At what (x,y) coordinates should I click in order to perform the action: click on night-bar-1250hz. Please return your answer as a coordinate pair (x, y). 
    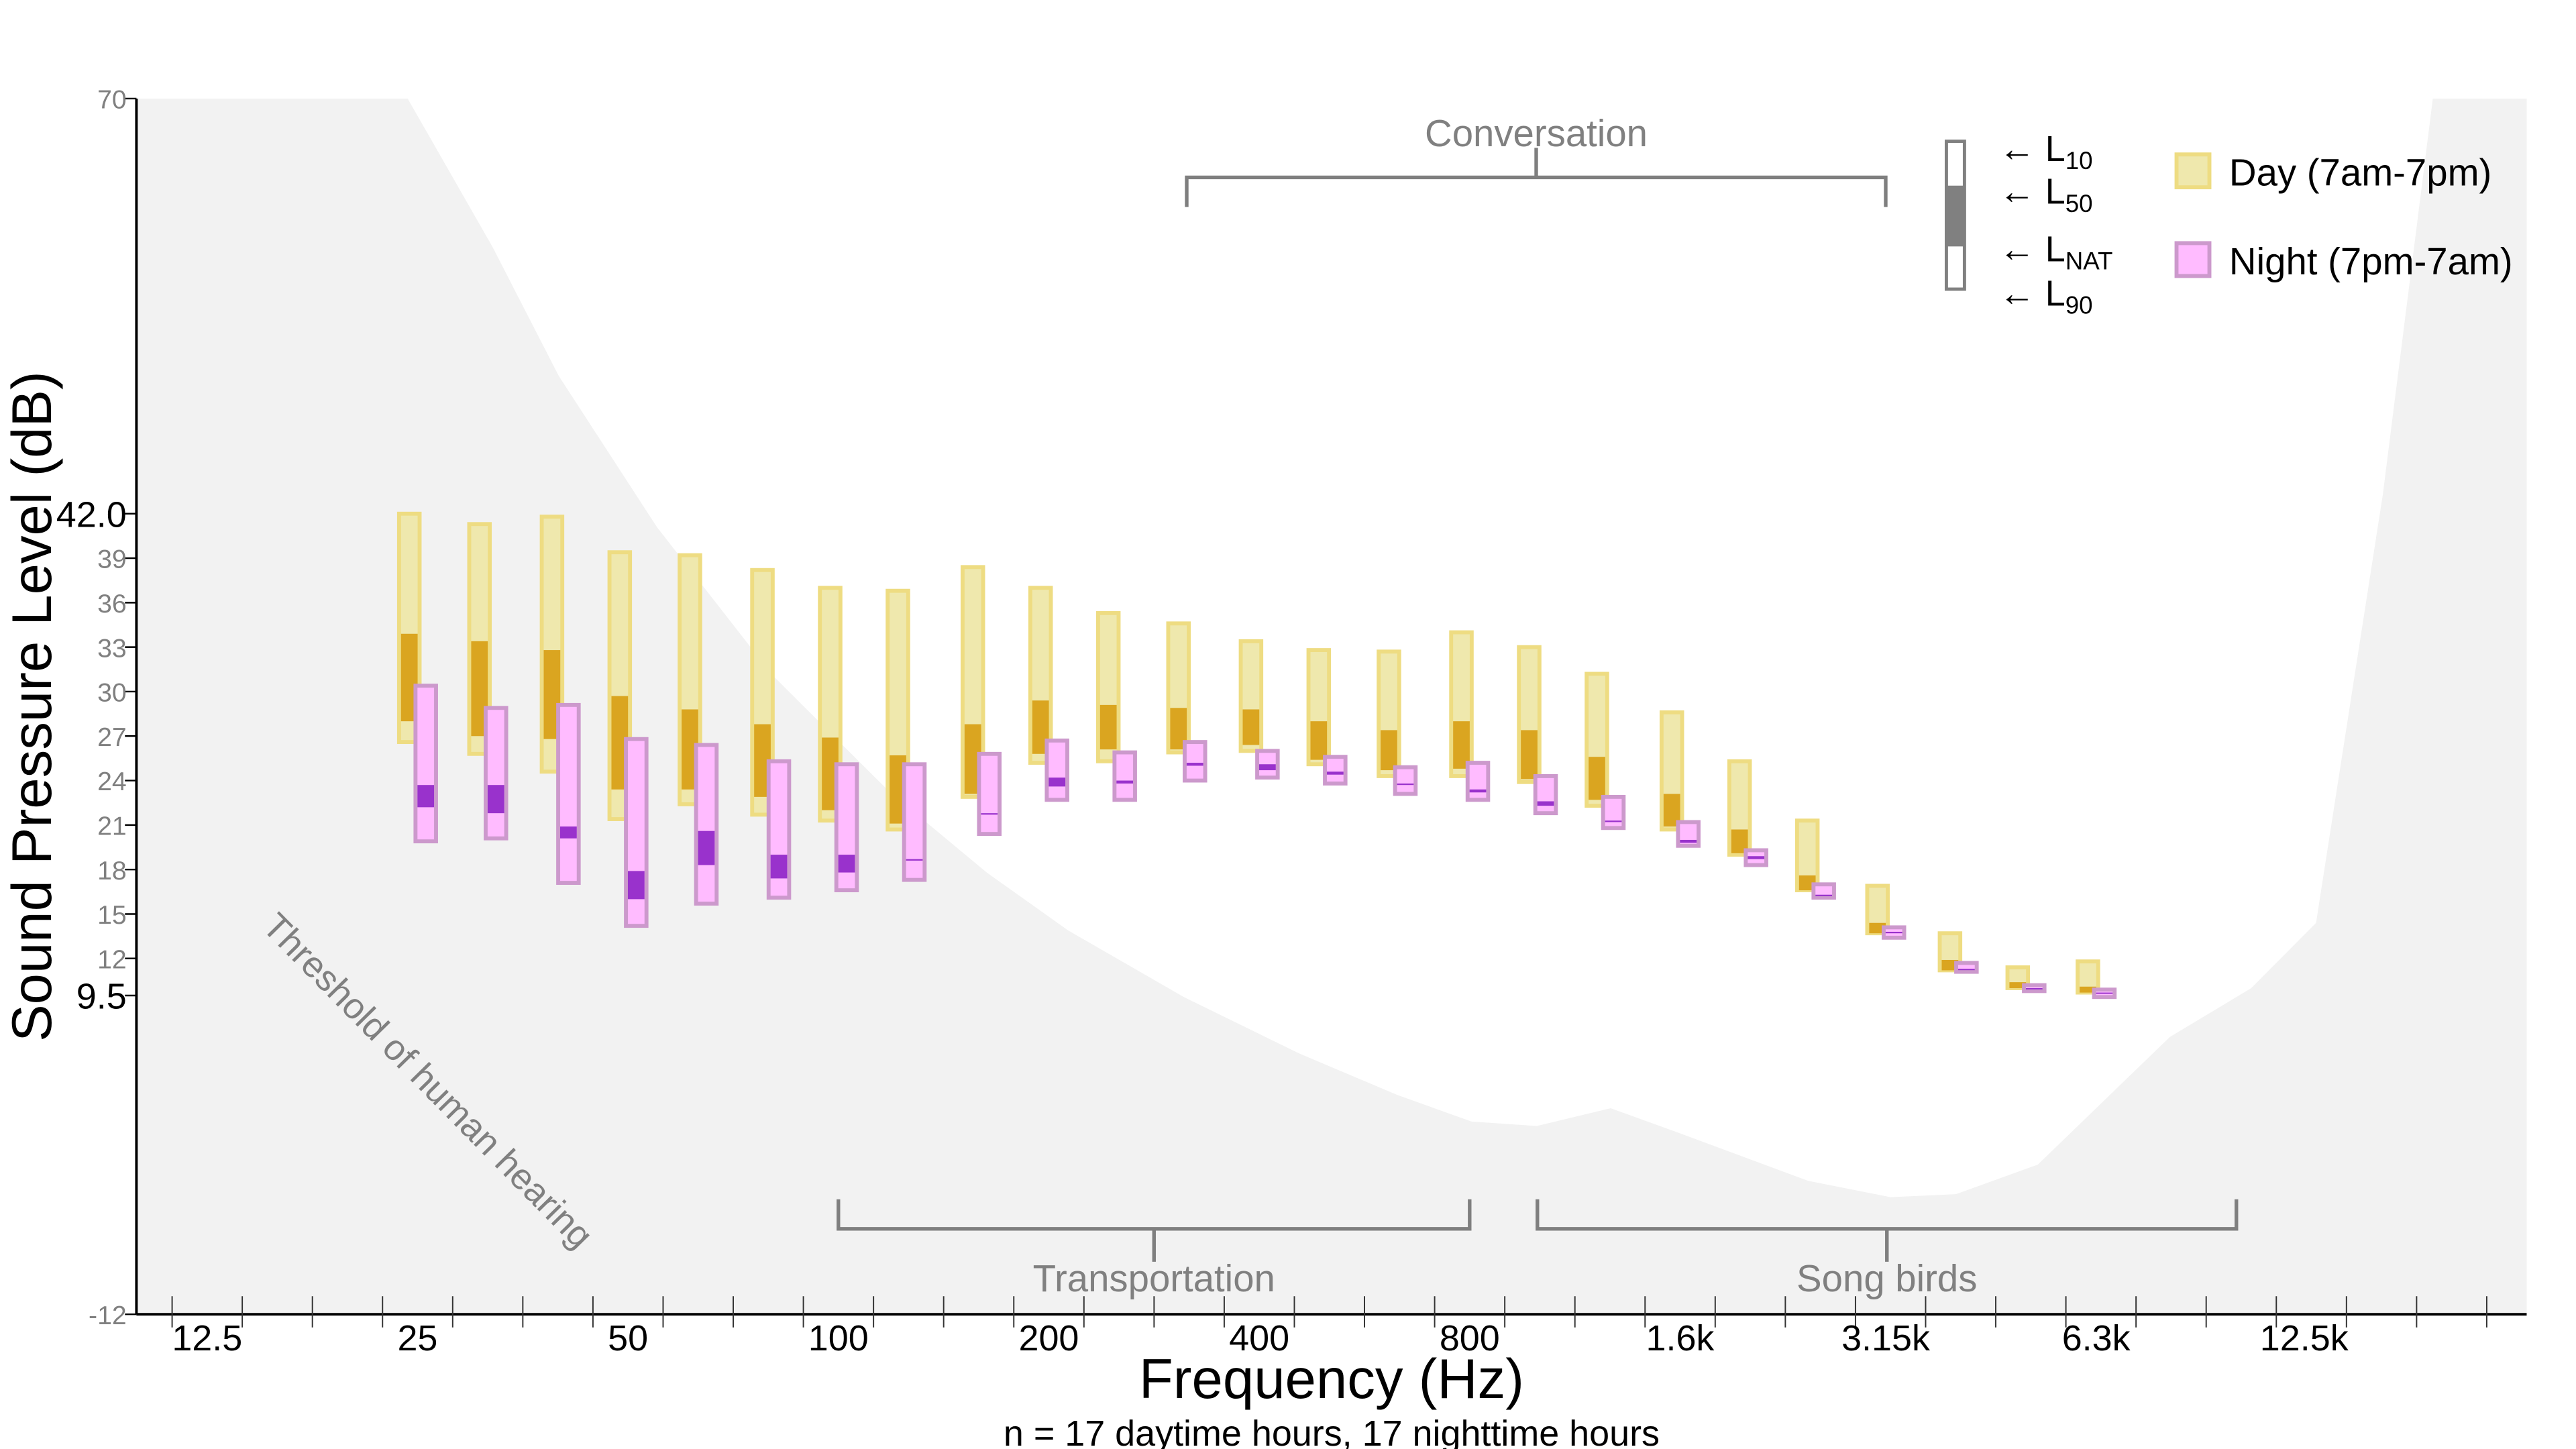
    Looking at the image, I should click on (1613, 812).